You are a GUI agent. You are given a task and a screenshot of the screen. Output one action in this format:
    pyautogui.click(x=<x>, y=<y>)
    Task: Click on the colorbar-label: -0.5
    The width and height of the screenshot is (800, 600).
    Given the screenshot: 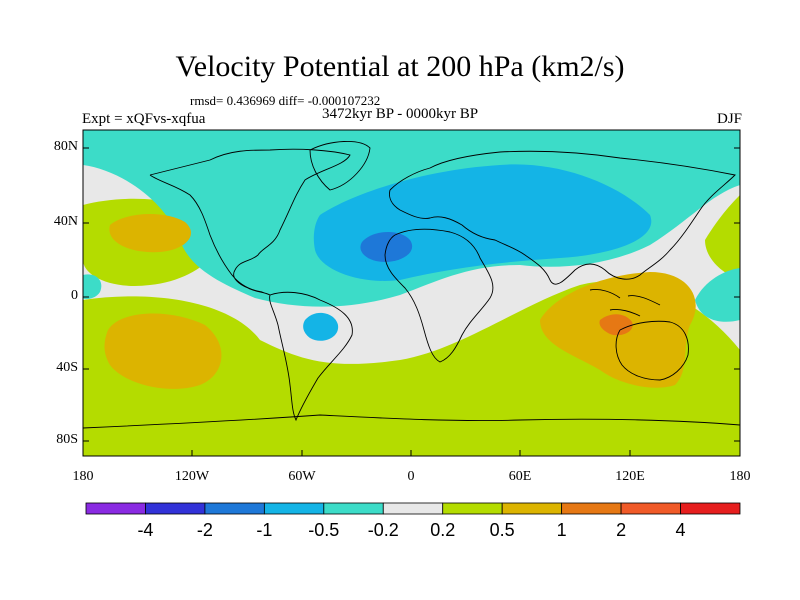 What is the action you would take?
    pyautogui.click(x=324, y=530)
    